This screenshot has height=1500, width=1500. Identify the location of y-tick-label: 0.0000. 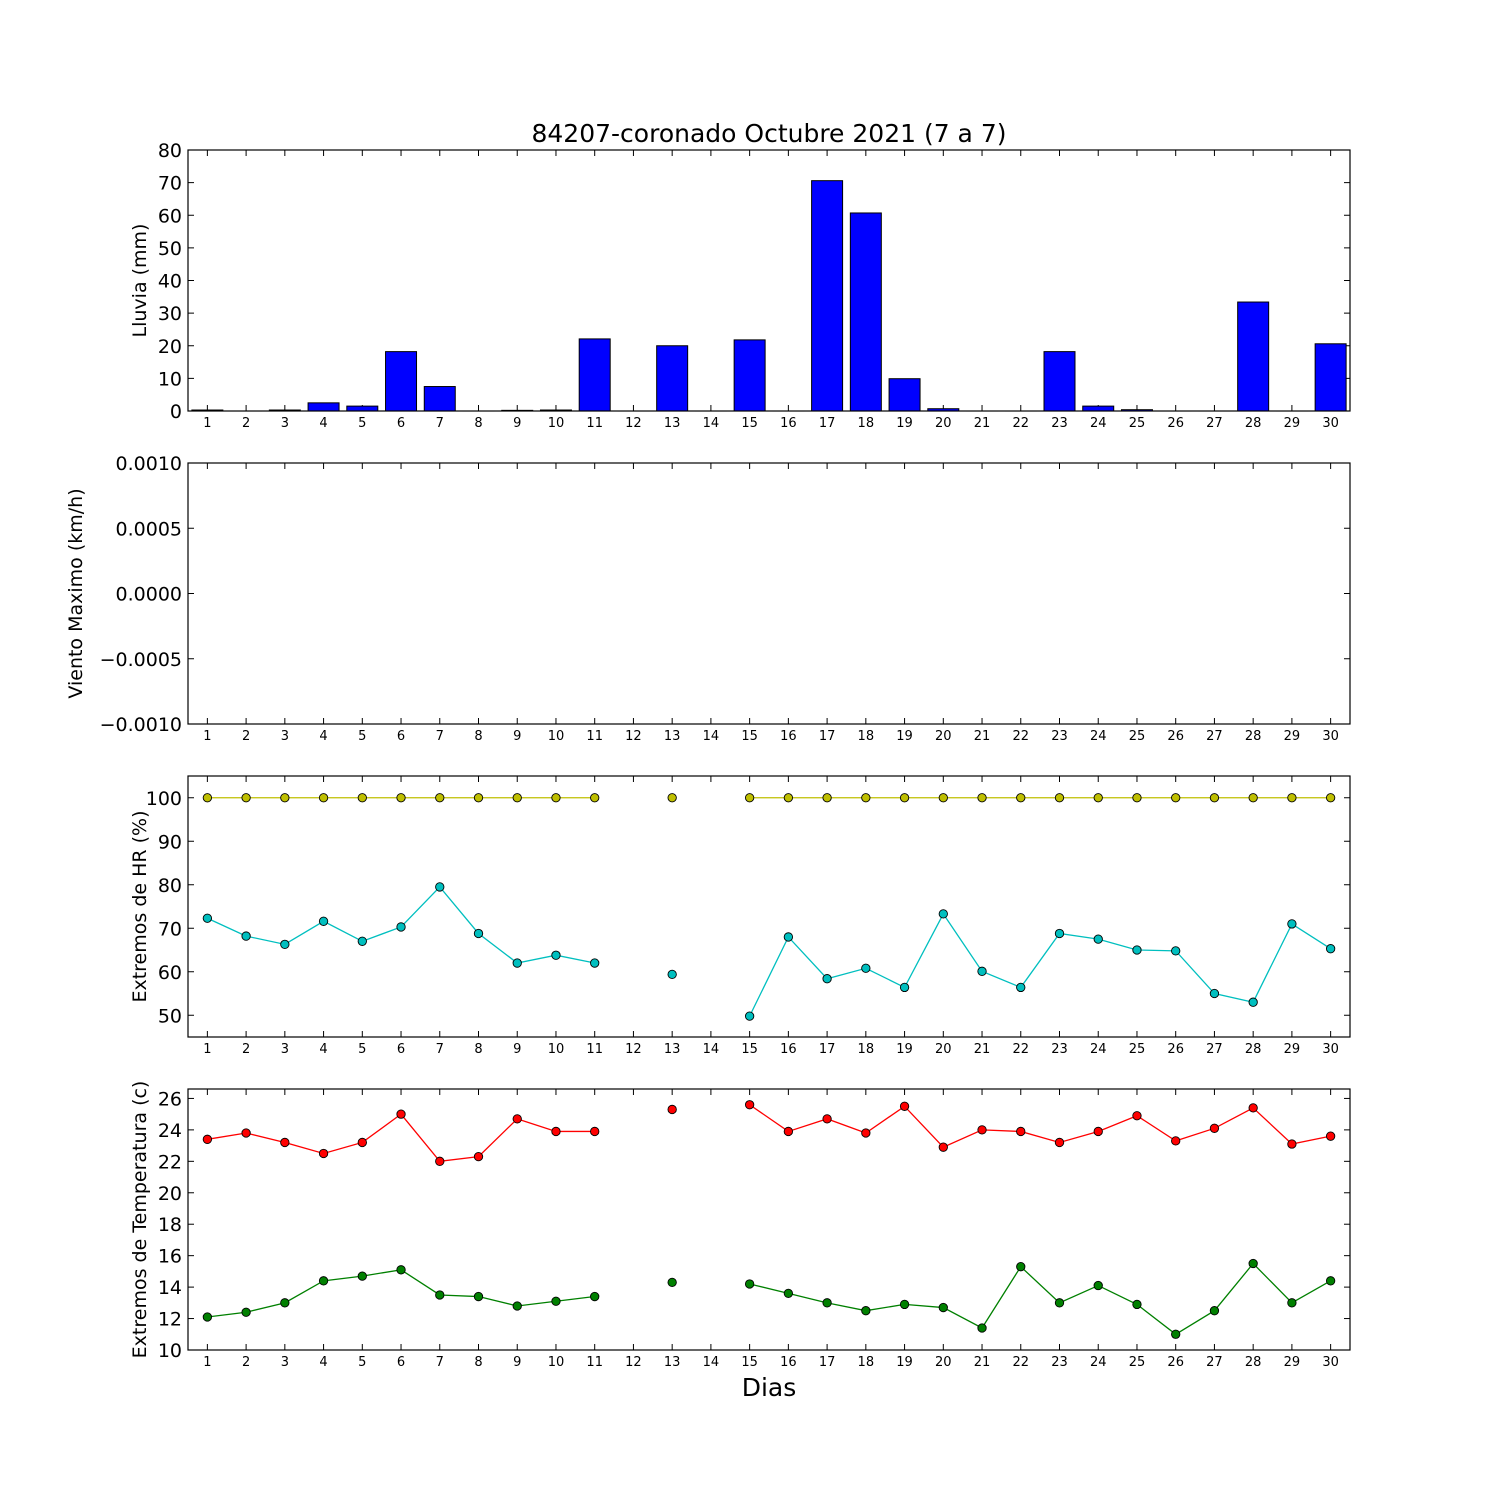
(149, 595).